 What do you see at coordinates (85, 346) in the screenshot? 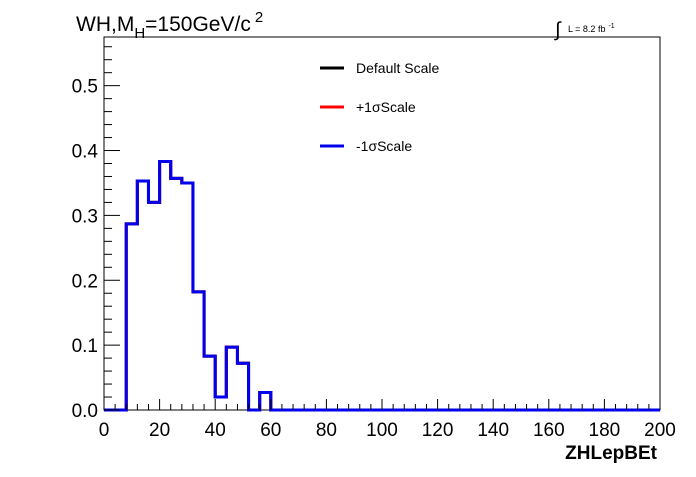
I see `y-tick-label: 0.1` at bounding box center [85, 346].